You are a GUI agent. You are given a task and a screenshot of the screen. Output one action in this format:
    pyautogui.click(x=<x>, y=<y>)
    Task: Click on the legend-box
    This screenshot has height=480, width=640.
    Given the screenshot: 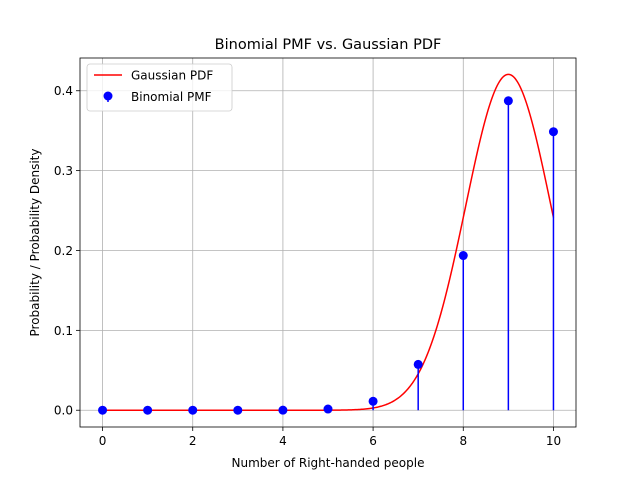 What is the action you would take?
    pyautogui.click(x=159, y=87)
    